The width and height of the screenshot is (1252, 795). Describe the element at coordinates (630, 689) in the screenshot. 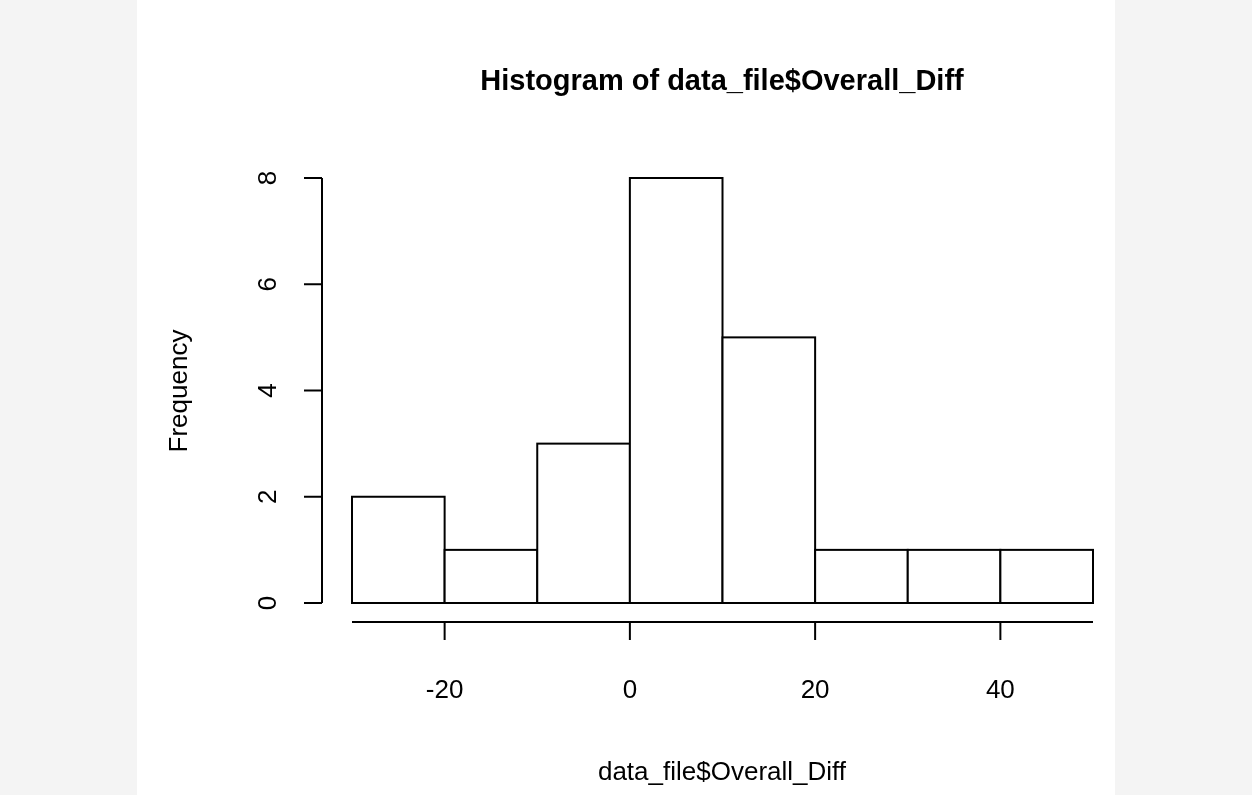

I see `x-tick-label: 0` at that location.